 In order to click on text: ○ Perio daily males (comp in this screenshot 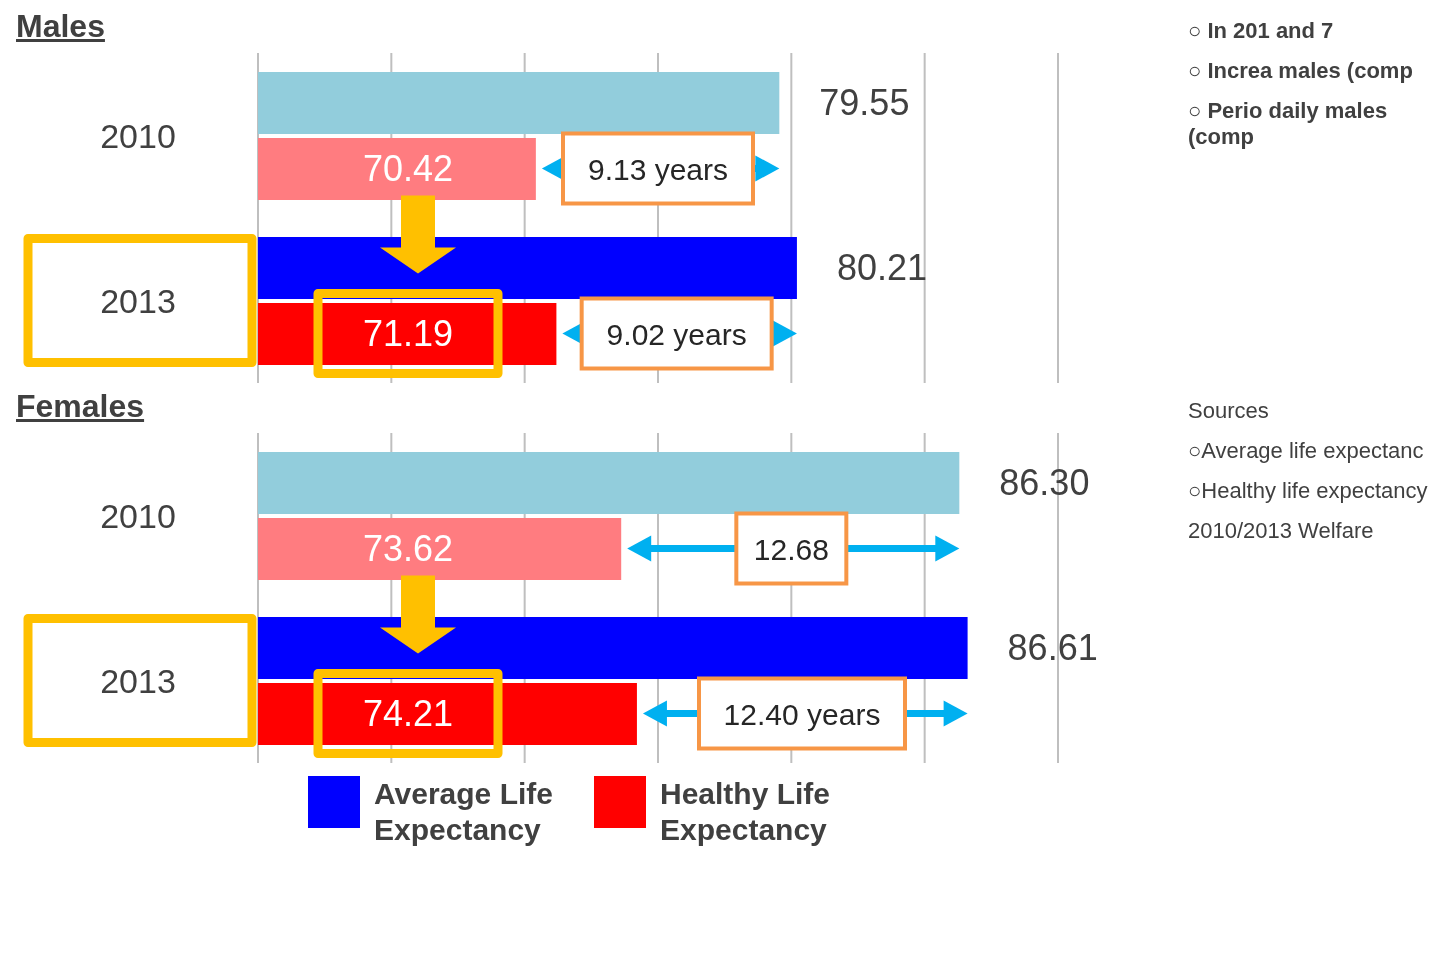, I will do `click(1288, 124)`.